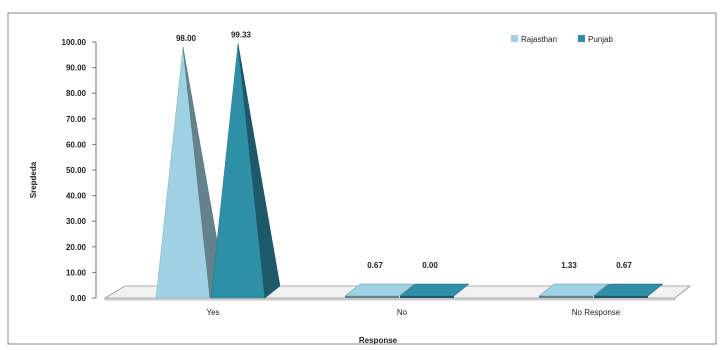  Describe the element at coordinates (378, 340) in the screenshot. I see `x-axis-title: Response` at that location.